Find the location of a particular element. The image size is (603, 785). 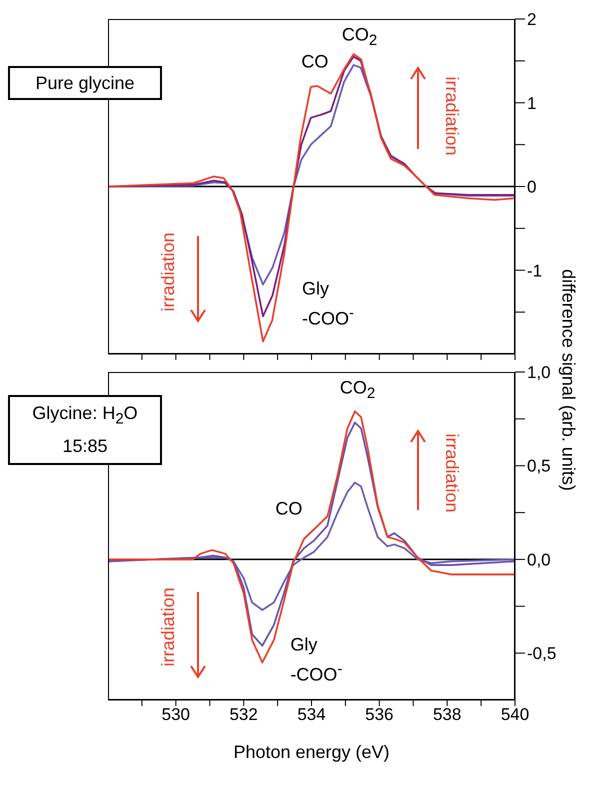

x-tick-label: 532 is located at coordinates (243, 714).